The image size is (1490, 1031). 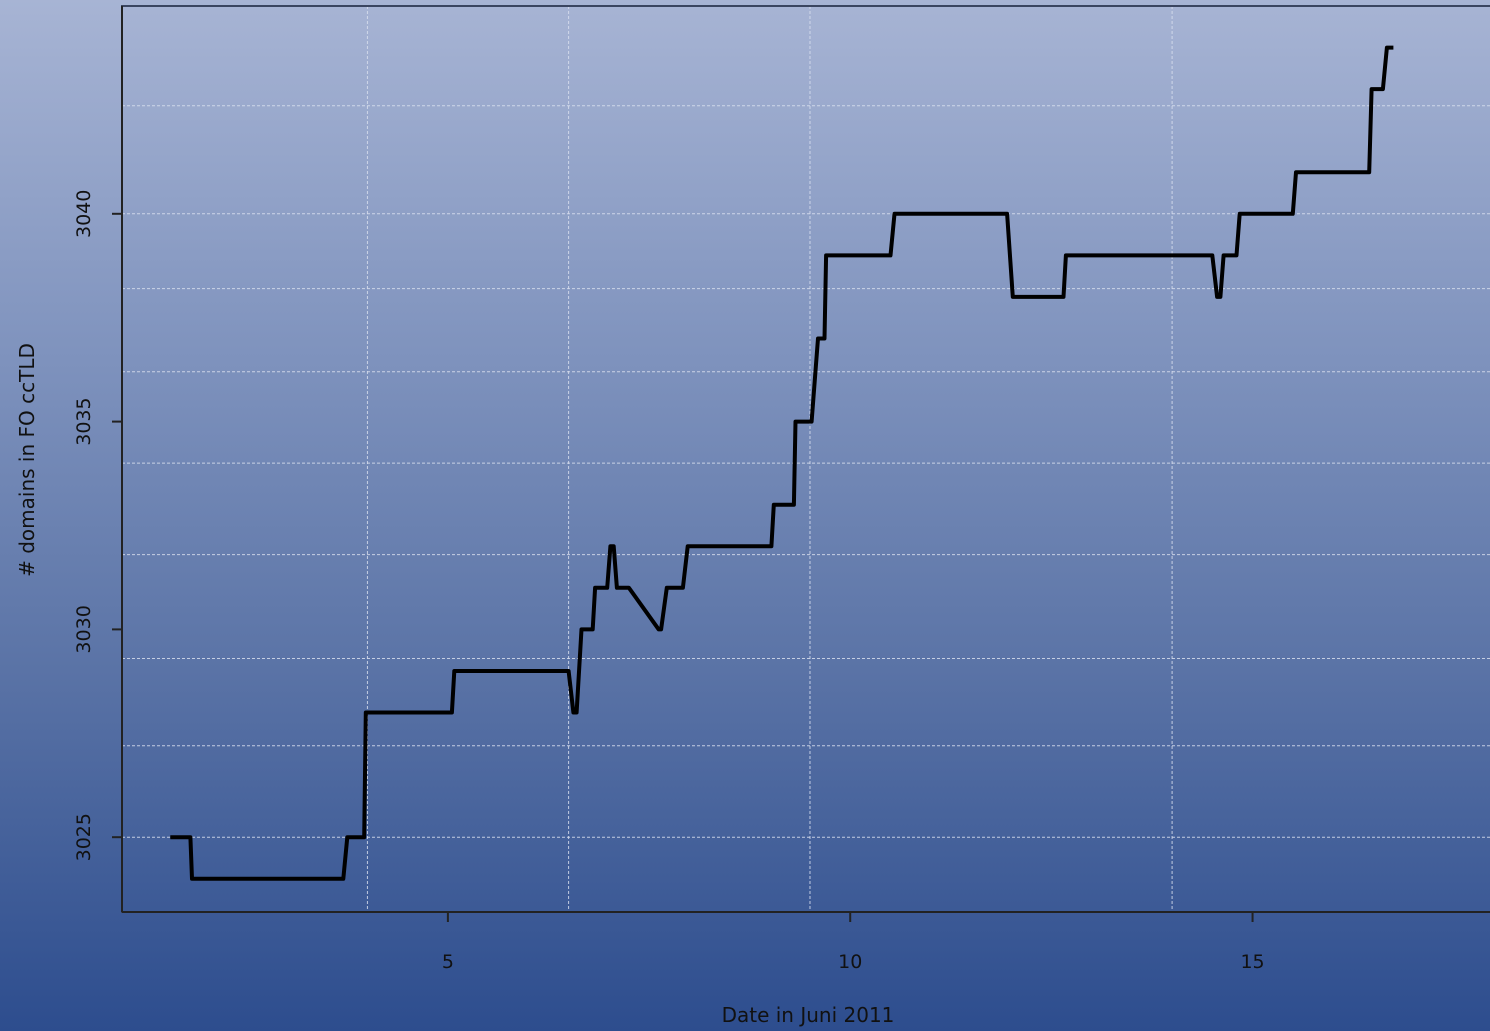 I want to click on y-tick-label: 3030, so click(x=84, y=629).